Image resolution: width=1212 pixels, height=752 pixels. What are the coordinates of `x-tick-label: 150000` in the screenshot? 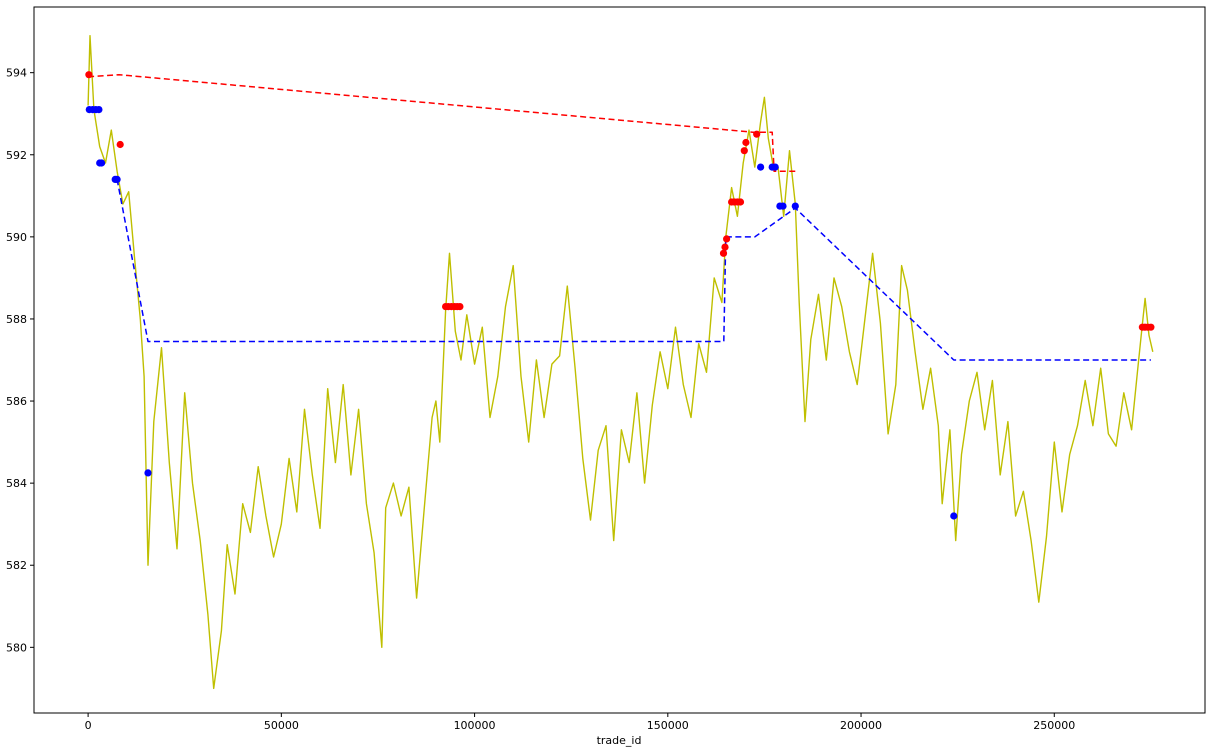 It's located at (668, 725).